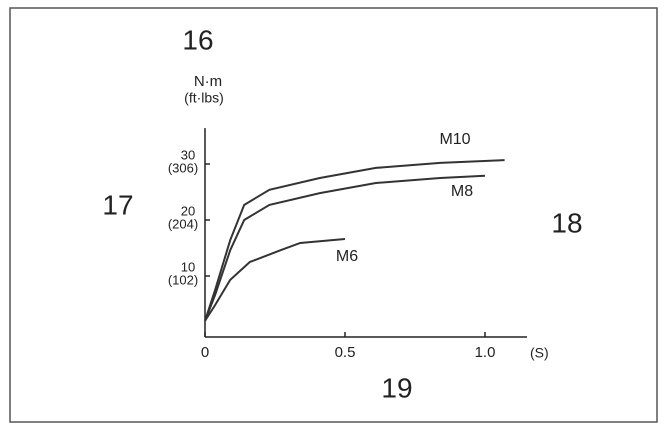 The image size is (665, 433). Describe the element at coordinates (188, 154) in the screenshot. I see `y-tick-label: 30` at that location.